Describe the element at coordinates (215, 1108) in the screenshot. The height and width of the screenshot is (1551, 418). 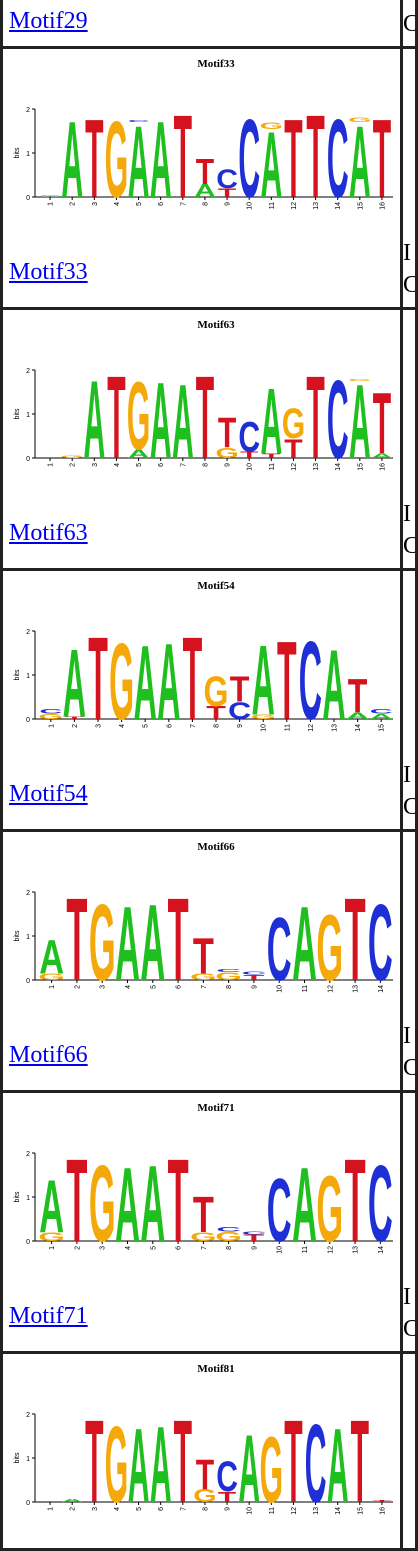
I see `logo-title: Motif71` at that location.